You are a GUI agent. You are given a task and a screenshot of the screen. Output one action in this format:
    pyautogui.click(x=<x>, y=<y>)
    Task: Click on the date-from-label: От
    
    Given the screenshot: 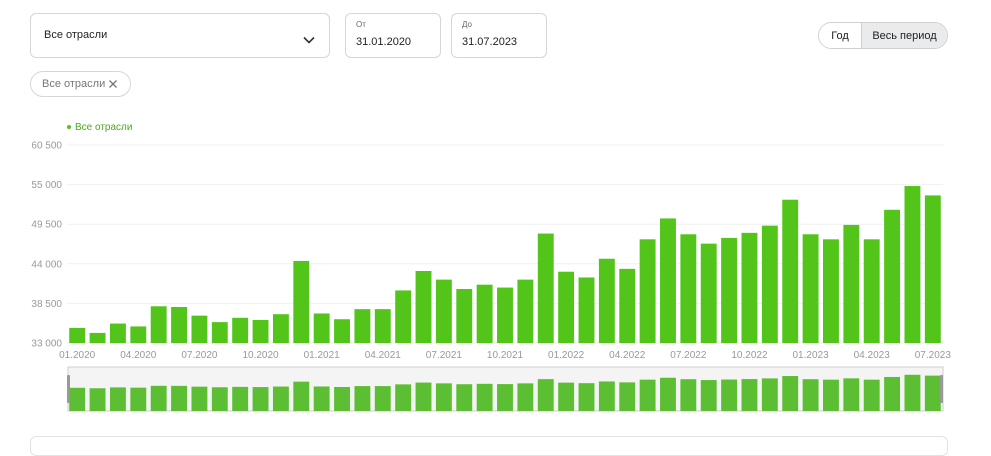 What is the action you would take?
    pyautogui.click(x=361, y=24)
    